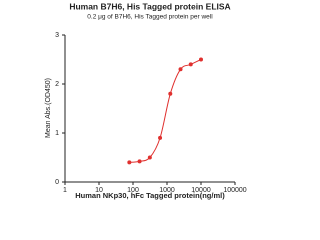 The height and width of the screenshot is (240, 320). I want to click on curve, so click(165, 111).